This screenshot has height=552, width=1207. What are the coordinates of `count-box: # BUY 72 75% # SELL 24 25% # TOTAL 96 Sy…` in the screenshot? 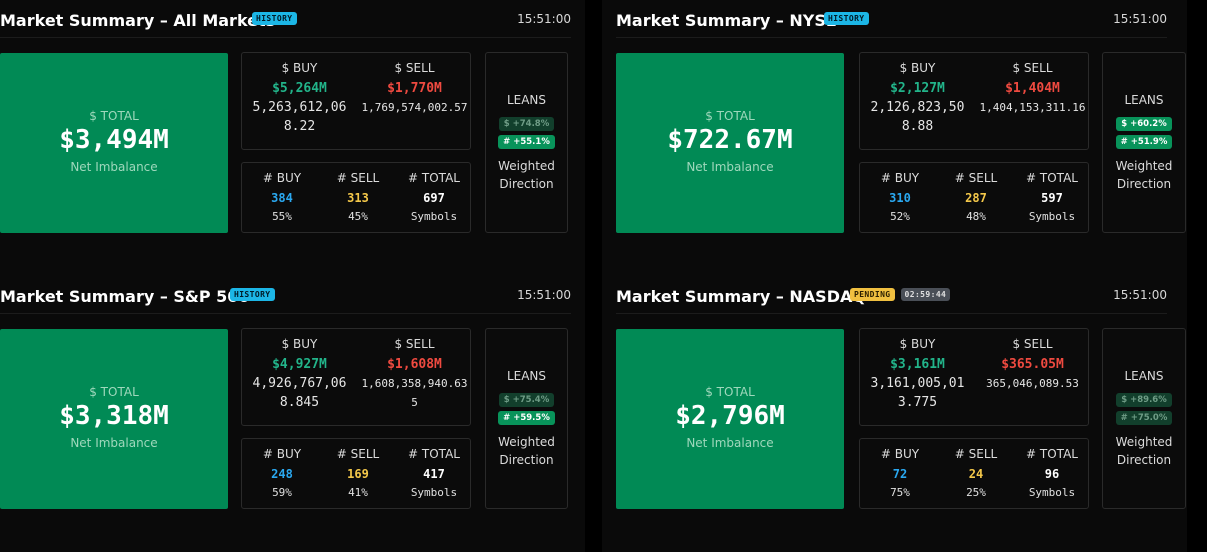 It's located at (974, 473).